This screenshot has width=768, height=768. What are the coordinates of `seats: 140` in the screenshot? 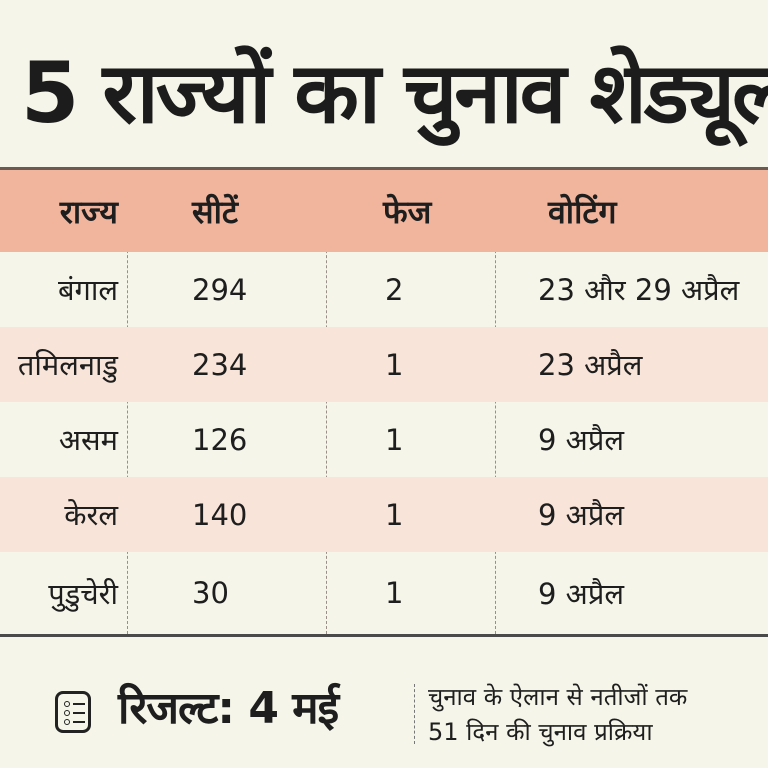 It's located at (220, 514).